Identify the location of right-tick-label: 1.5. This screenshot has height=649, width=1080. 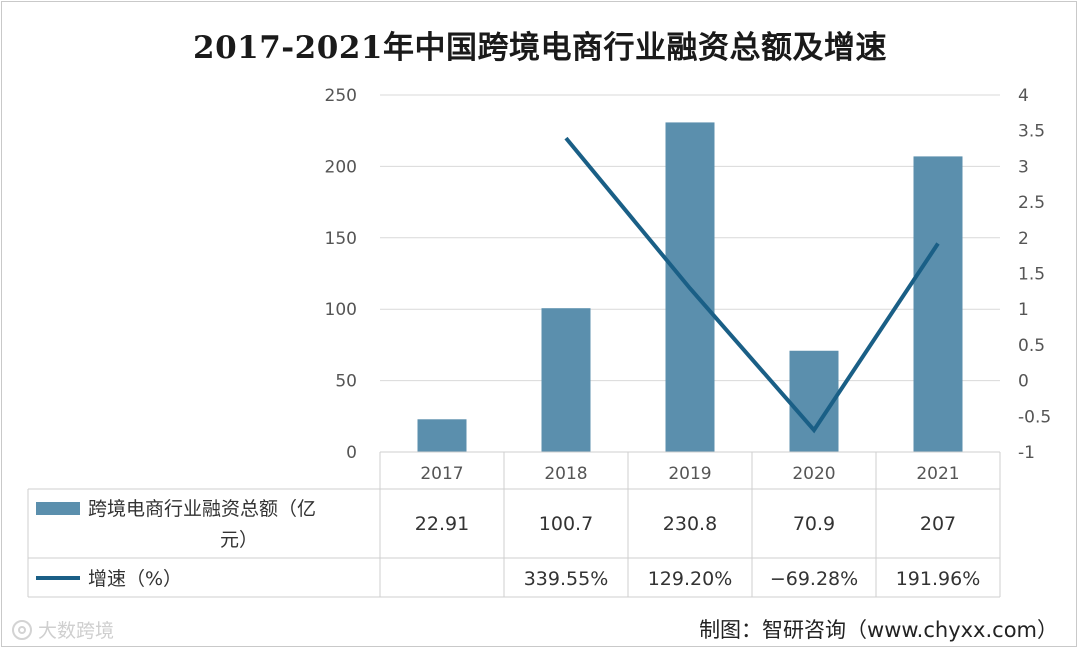
(1031, 275).